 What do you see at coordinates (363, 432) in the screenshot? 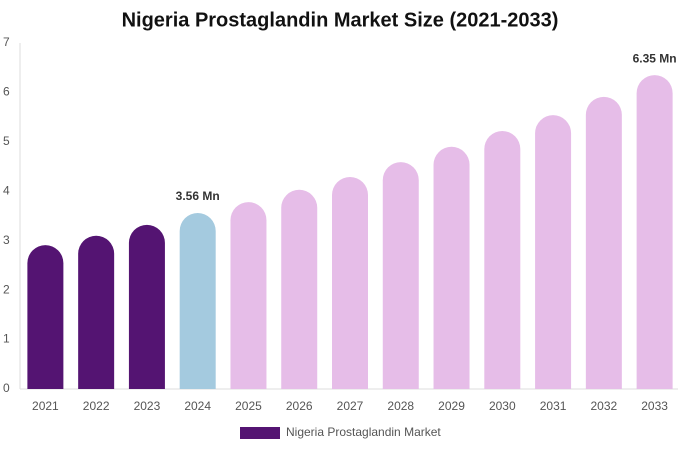
I see `legend-label: Nigeria Prostaglandin Market` at bounding box center [363, 432].